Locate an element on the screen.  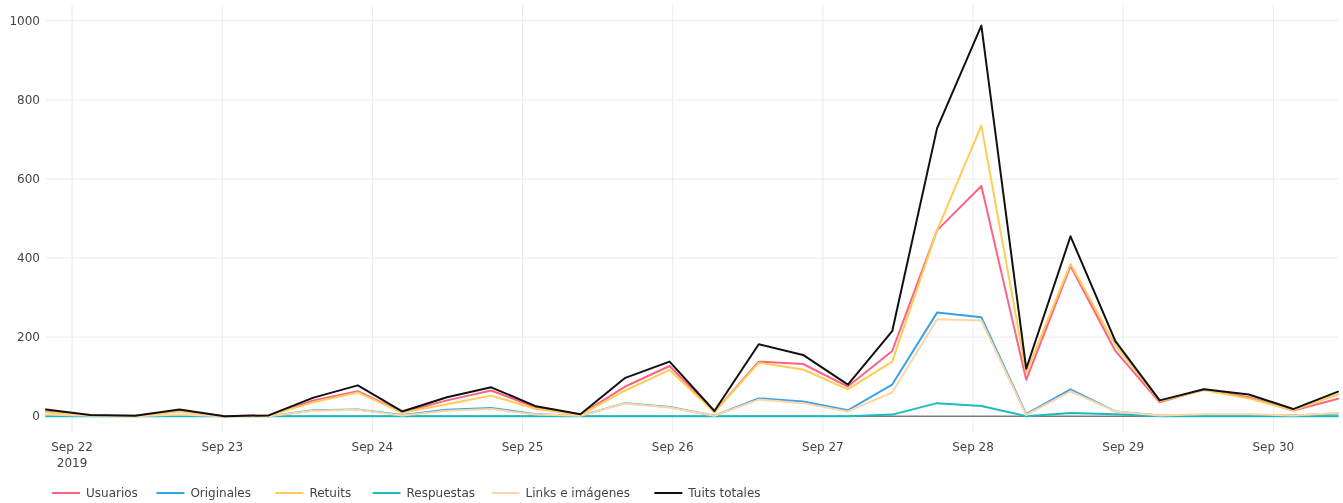
legend-label: Tuits totales is located at coordinates (724, 493).